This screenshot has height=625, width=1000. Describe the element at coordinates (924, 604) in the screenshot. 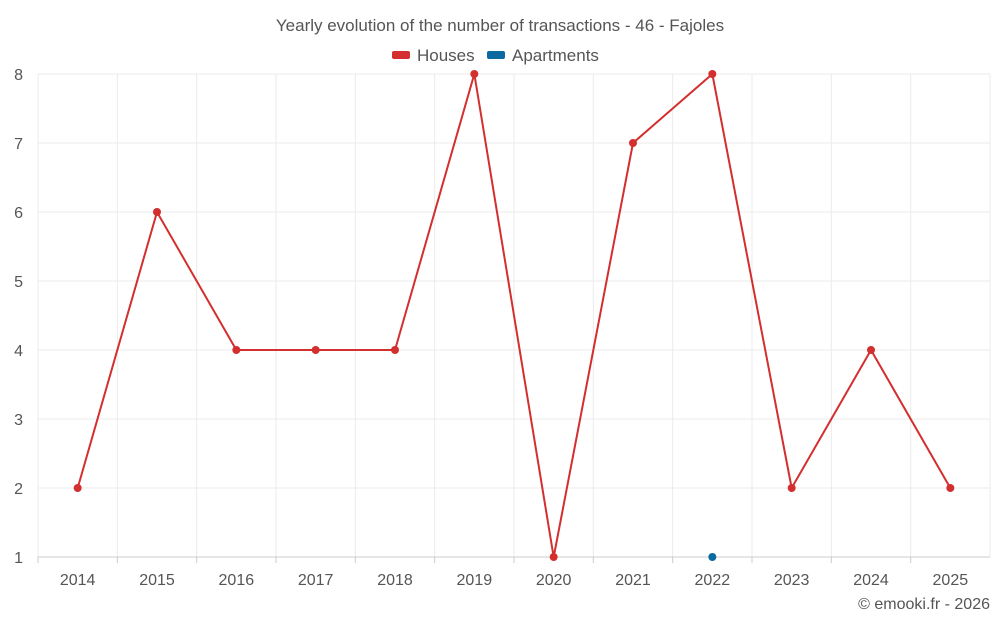

I see `credit-text: © emooki.fr - 2026` at that location.